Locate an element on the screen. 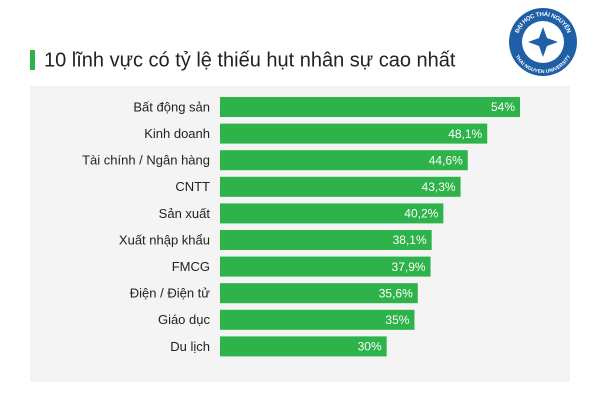  logo-star is located at coordinates (543, 42).